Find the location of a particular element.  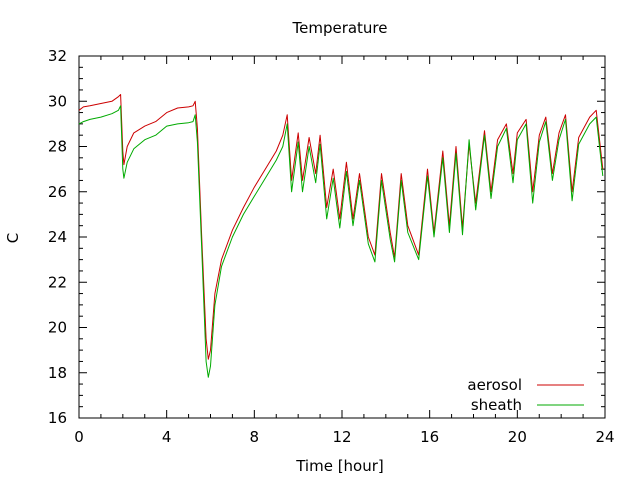

y-tick-label: 18 is located at coordinates (57, 373).